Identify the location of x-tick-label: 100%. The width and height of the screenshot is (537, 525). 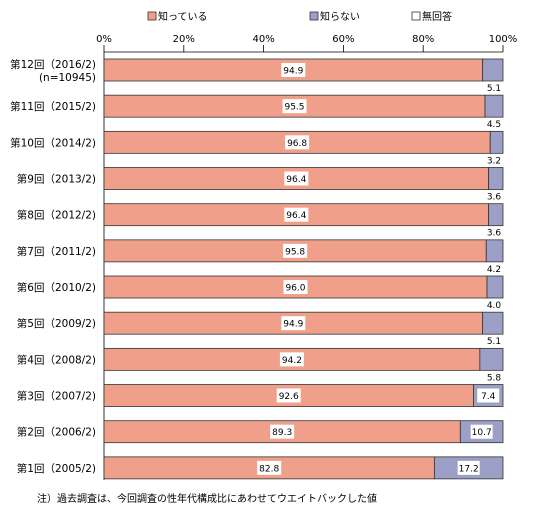
(503, 39).